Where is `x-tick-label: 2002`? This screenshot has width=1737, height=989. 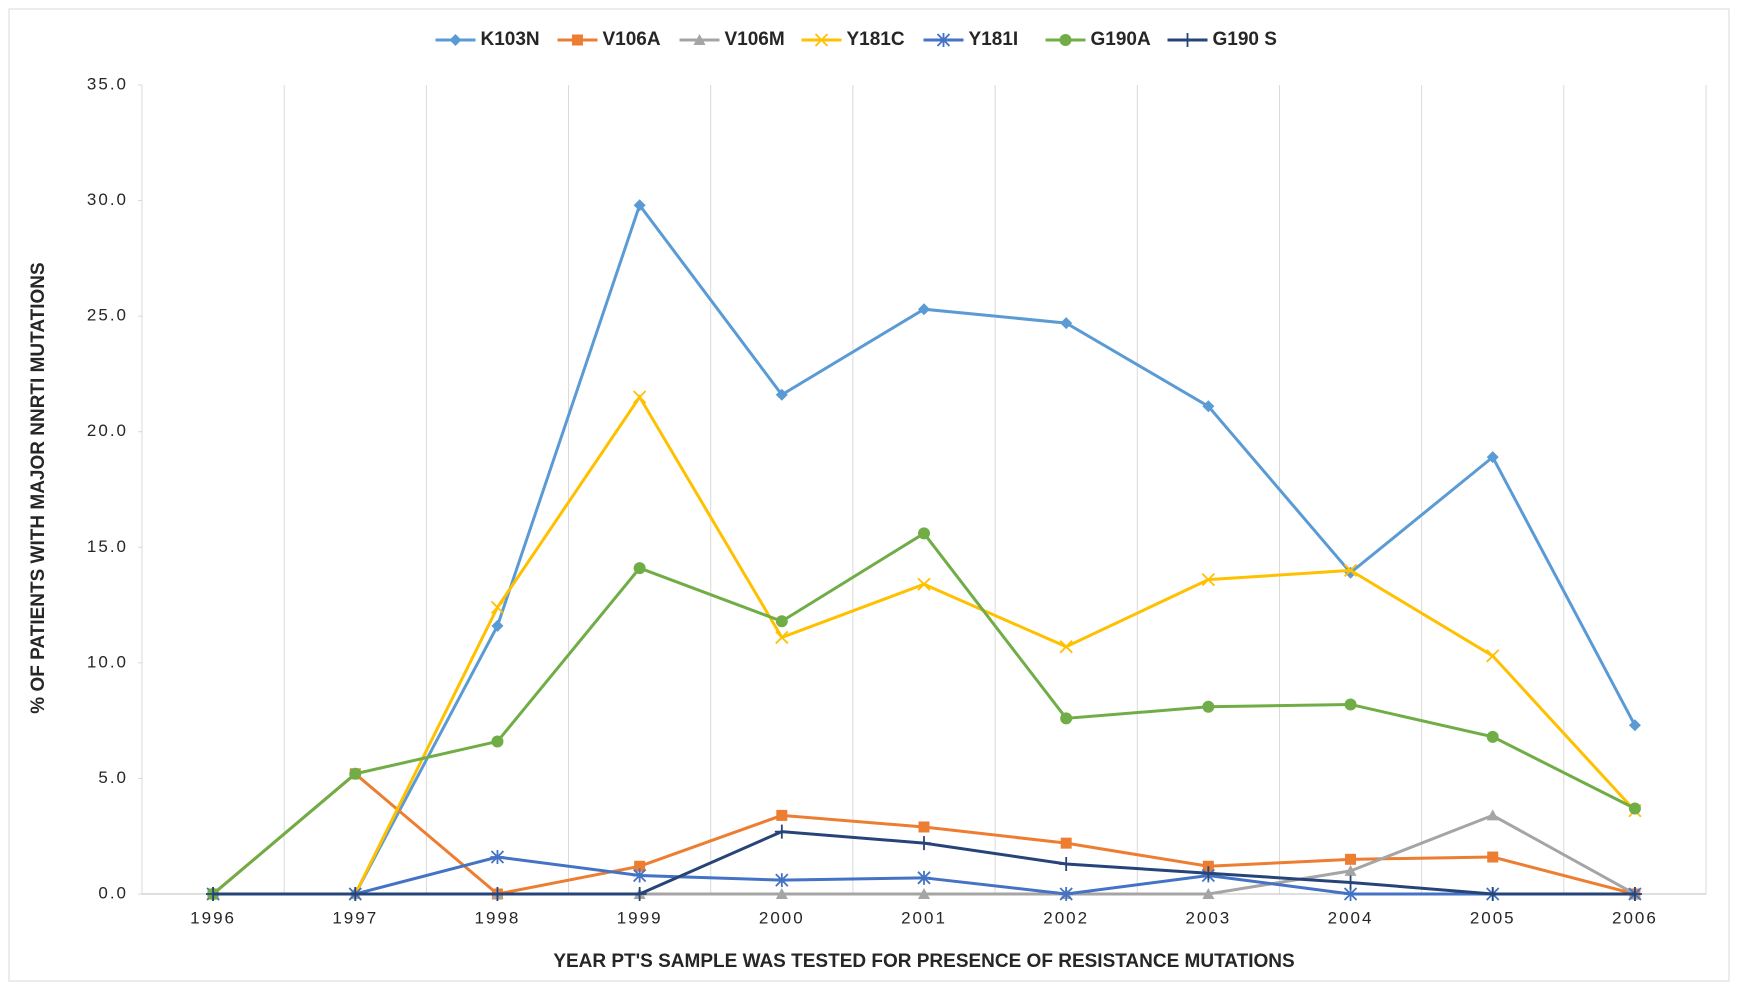
x-tick-label: 2002 is located at coordinates (1066, 917).